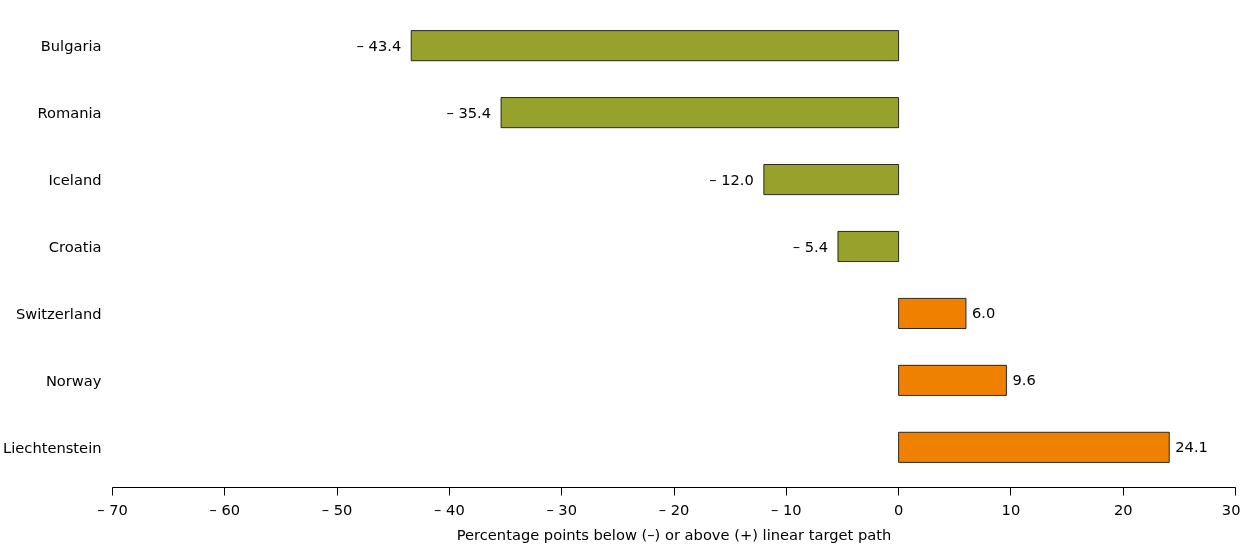 This screenshot has height=553, width=1250. I want to click on x-axis-title: Percentage points below (–) or above (+) linear target path, so click(674, 534).